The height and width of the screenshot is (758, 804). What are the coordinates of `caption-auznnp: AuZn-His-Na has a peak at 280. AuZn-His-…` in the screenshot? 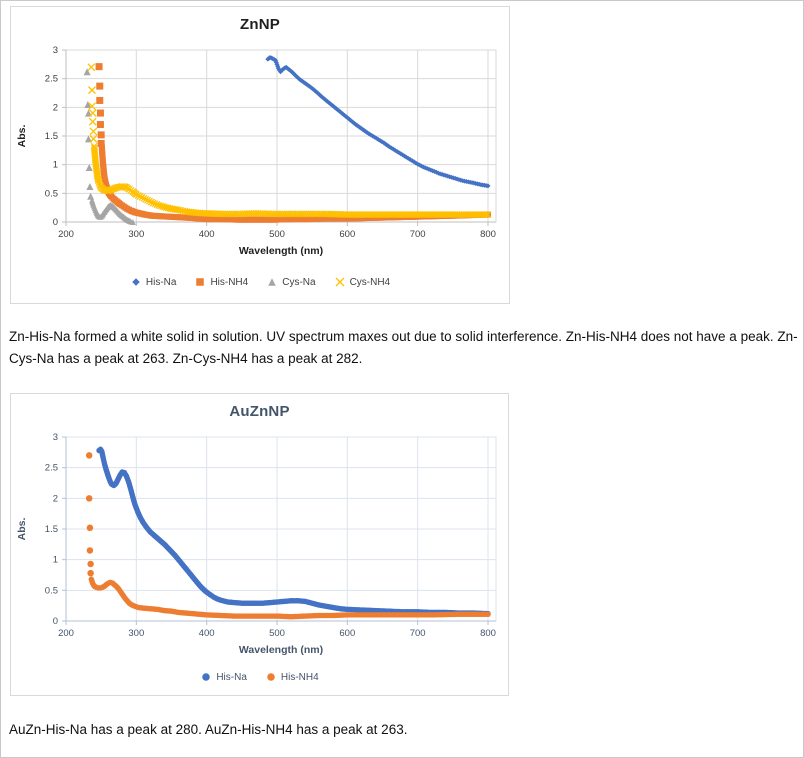 It's located at (208, 729).